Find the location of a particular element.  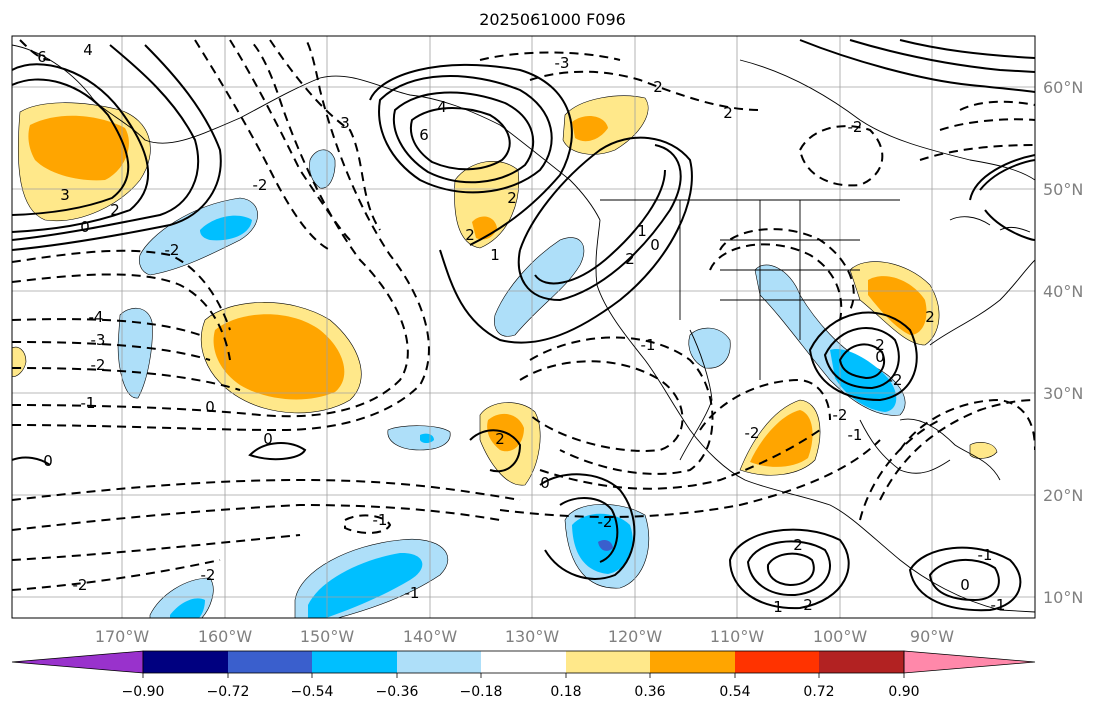

latitude-labels: 60°N 50°N 40°N 30°N 20°N 10°N is located at coordinates (1063, 342).